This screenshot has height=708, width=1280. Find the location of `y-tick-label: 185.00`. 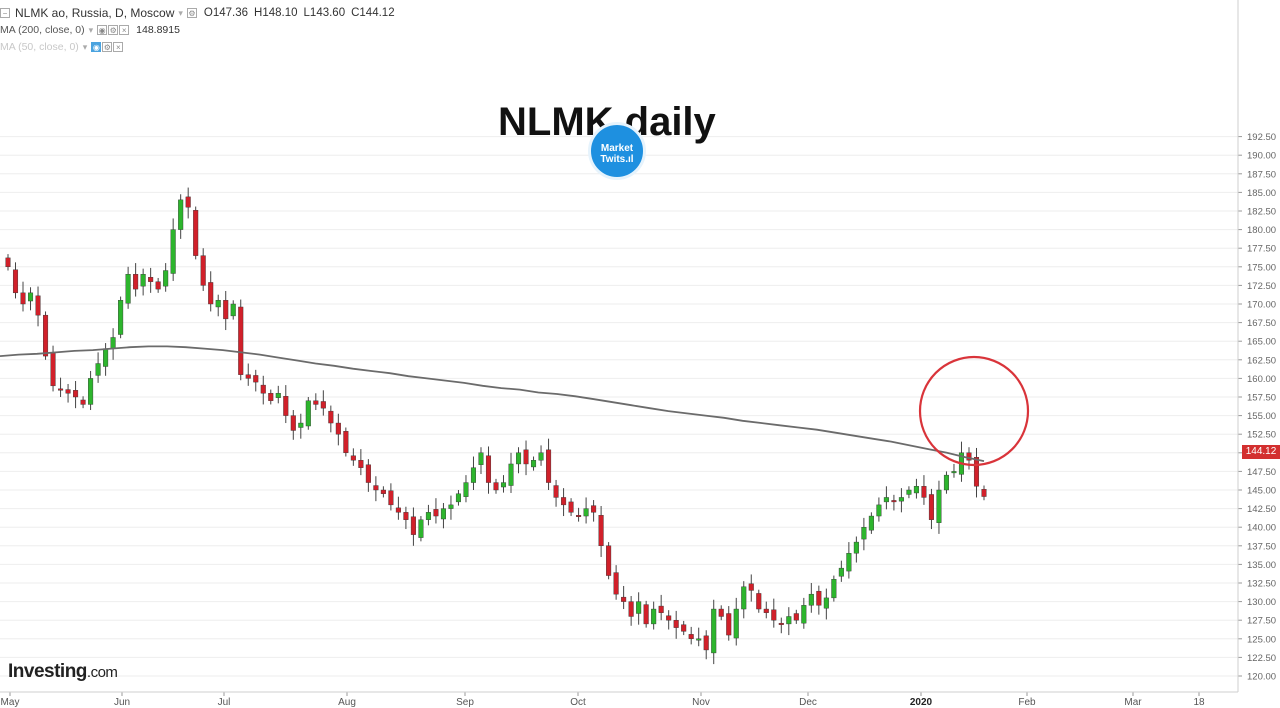

y-tick-label: 185.00 is located at coordinates (1261, 193).